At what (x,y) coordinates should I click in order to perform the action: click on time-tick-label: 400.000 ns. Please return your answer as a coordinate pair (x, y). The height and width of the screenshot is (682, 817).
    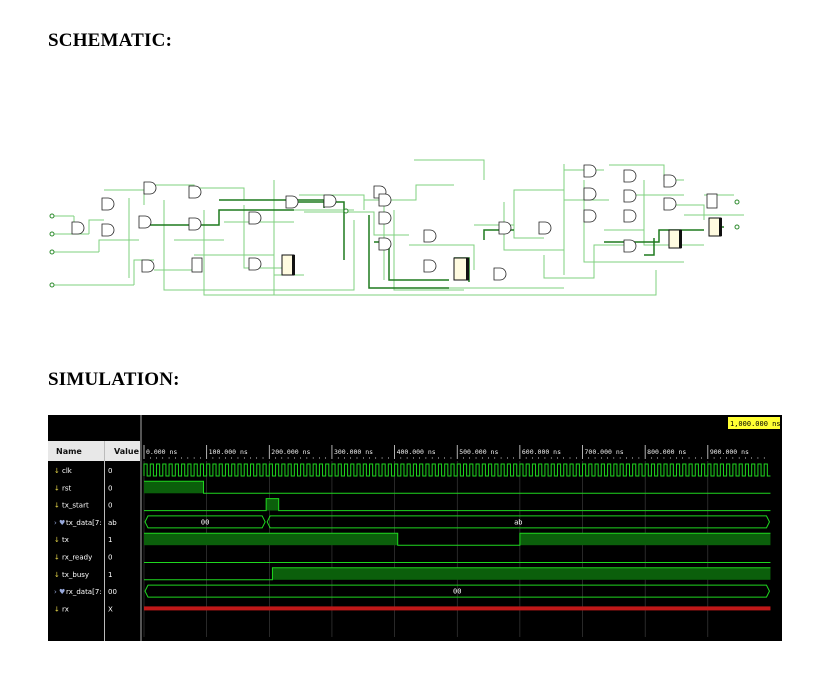
    Looking at the image, I should click on (416, 452).